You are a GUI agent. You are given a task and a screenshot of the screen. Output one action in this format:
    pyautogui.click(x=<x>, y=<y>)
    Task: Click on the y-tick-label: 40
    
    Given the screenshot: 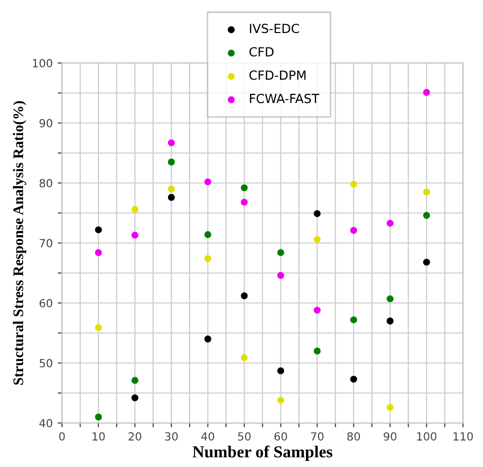 What is the action you would take?
    pyautogui.click(x=45, y=423)
    